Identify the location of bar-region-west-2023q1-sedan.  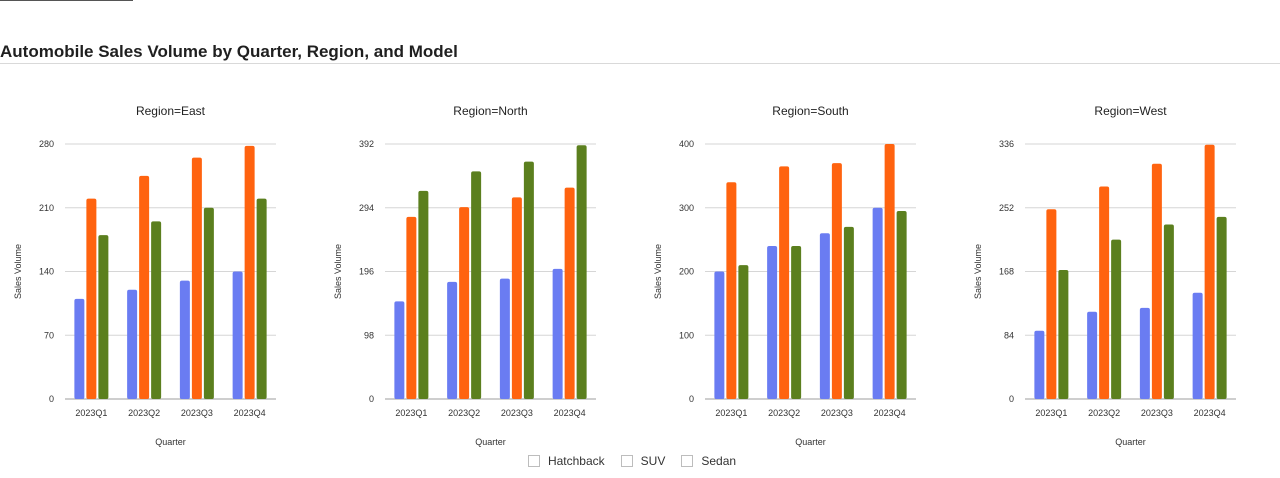
(1063, 334).